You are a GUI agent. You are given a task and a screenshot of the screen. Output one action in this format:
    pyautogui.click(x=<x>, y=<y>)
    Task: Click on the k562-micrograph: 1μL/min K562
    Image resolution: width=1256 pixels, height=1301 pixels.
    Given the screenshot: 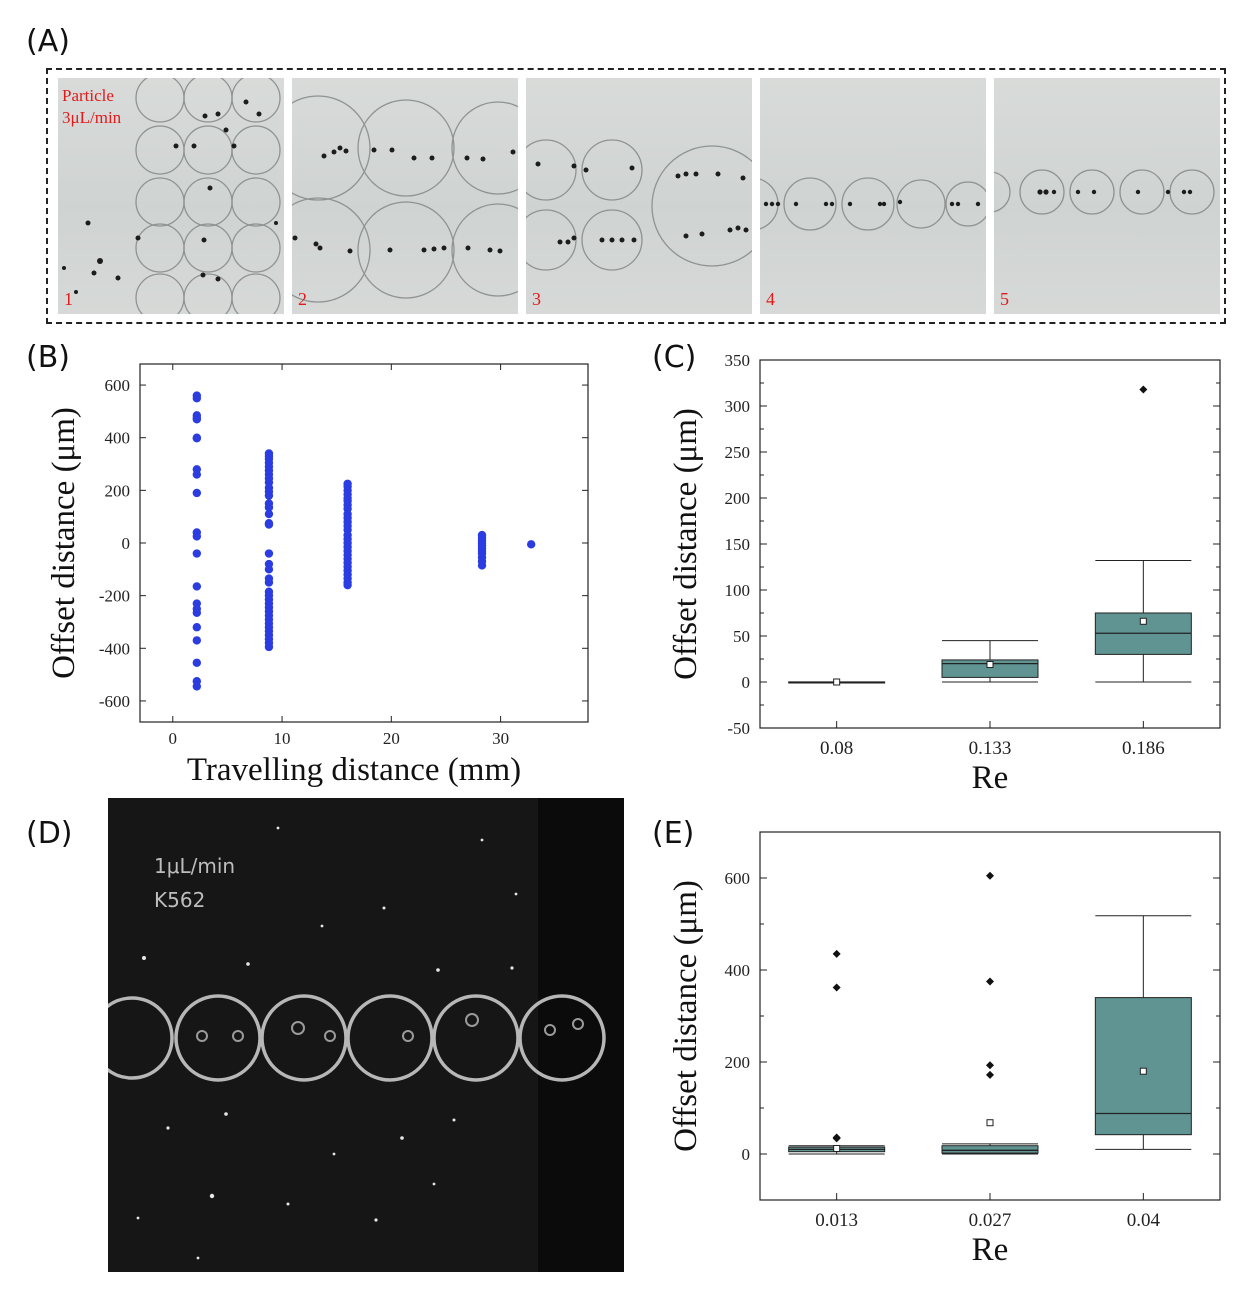 What is the action you would take?
    pyautogui.click(x=366, y=1035)
    